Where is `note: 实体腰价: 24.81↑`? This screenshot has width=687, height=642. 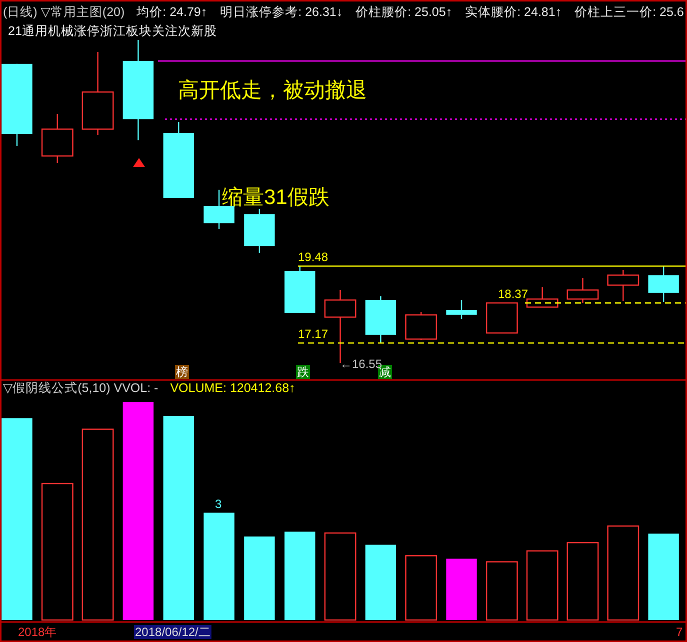 note: 实体腰价: 24.81↑ is located at coordinates (513, 12).